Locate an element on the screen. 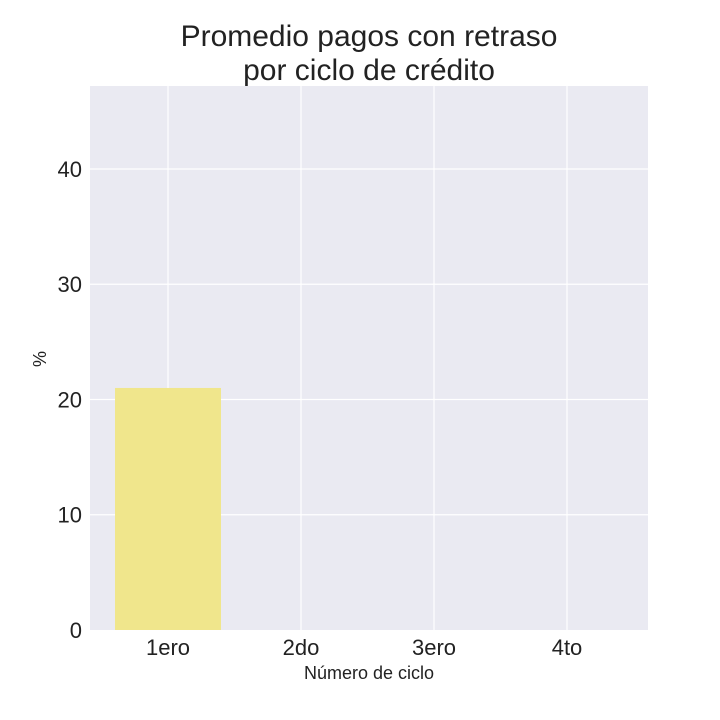 The height and width of the screenshot is (720, 720). y-tick-label: 20 is located at coordinates (70, 399).